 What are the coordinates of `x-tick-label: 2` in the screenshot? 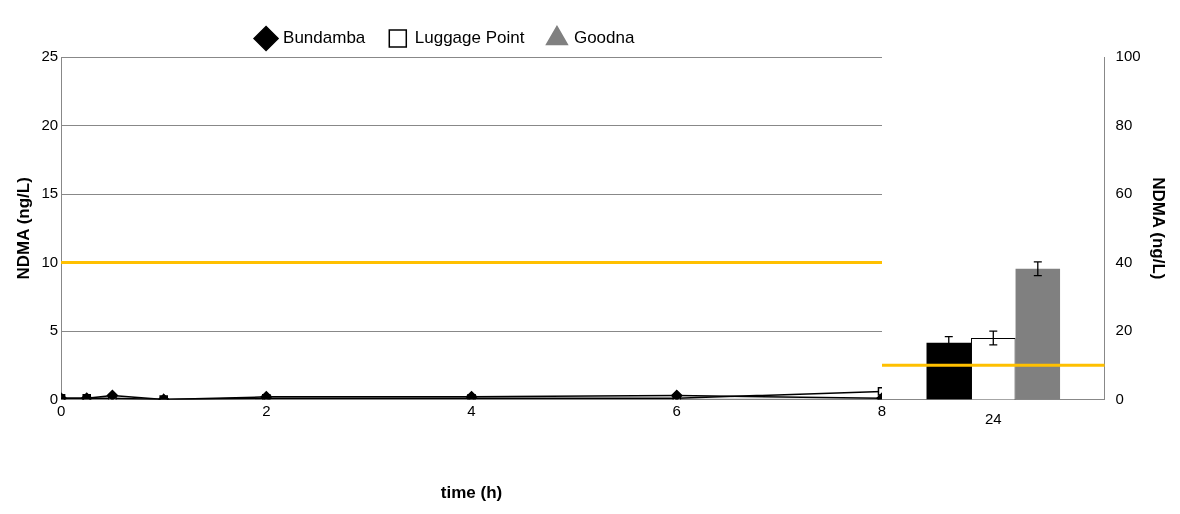 It's located at (266, 410).